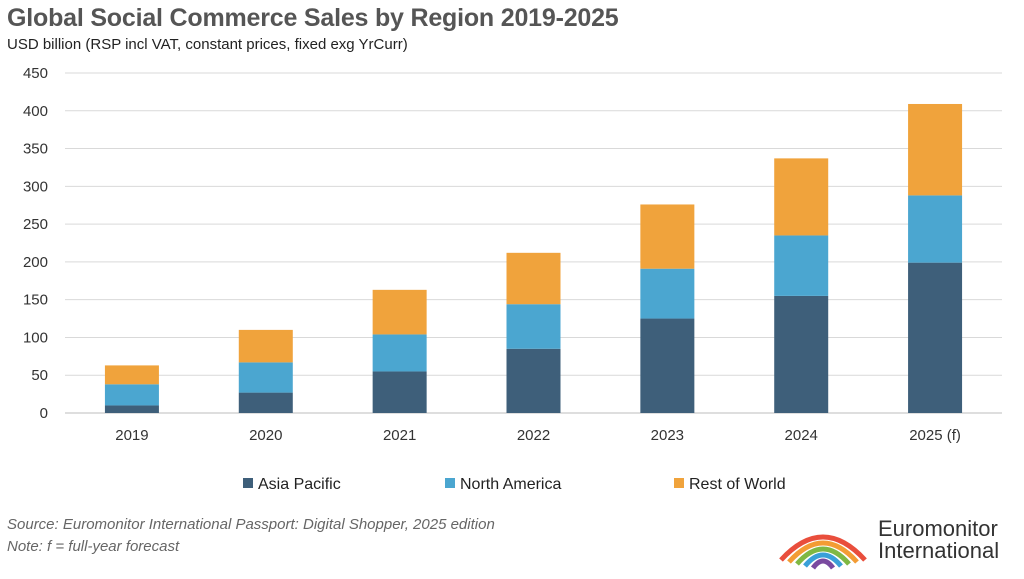 This screenshot has width=1024, height=579. What do you see at coordinates (39, 375) in the screenshot?
I see `y-tick-label: 50` at bounding box center [39, 375].